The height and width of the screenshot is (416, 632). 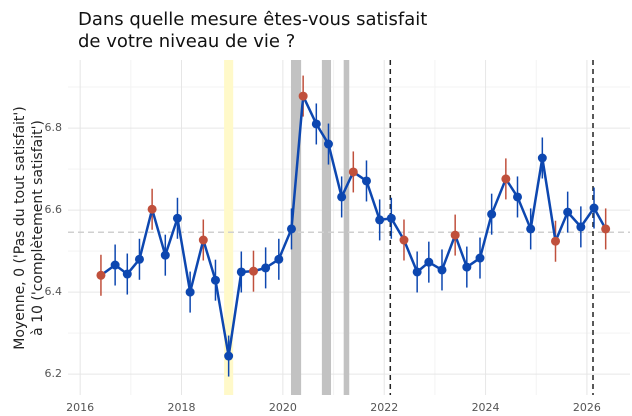 What do you see at coordinates (252, 19) in the screenshot?
I see `chart-title: Dans quelle mesure êtes-vous satisfait` at bounding box center [252, 19].